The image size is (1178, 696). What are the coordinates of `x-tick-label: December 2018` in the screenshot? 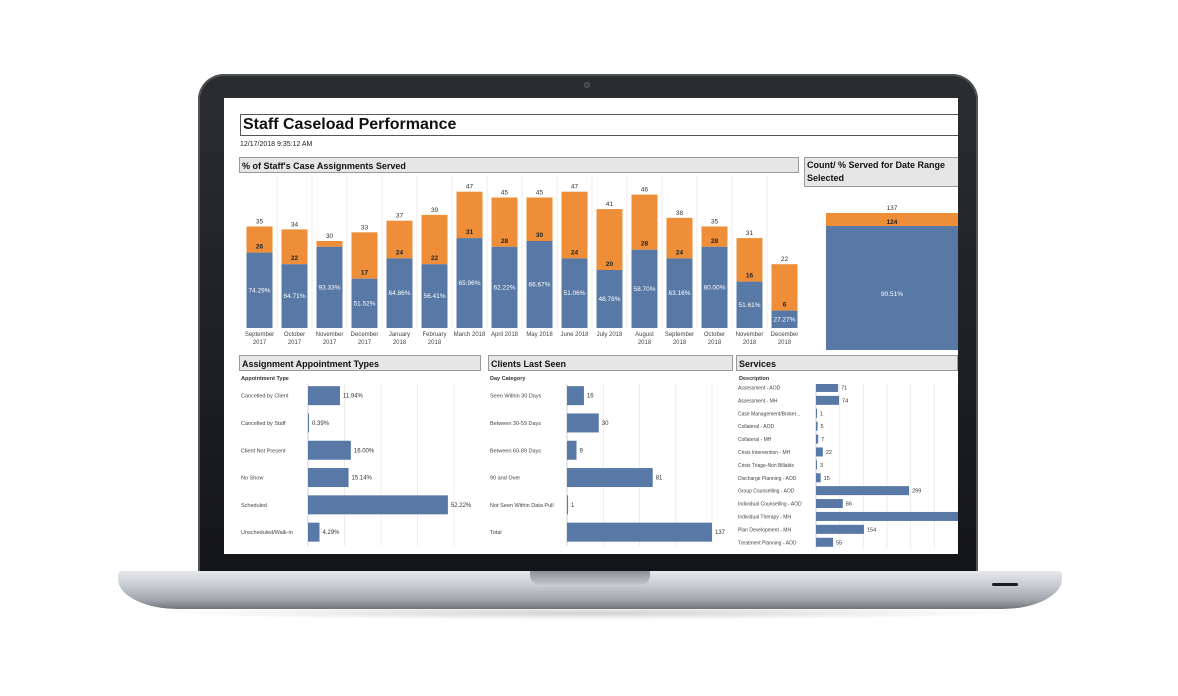 It's located at (785, 339).